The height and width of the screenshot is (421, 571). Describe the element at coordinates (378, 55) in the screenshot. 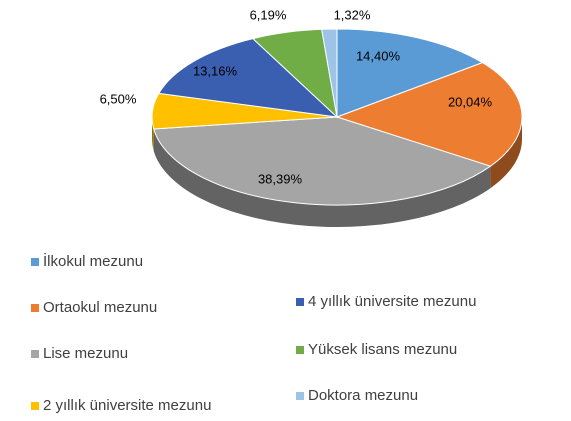

I see `data-label: 14,40%` at that location.